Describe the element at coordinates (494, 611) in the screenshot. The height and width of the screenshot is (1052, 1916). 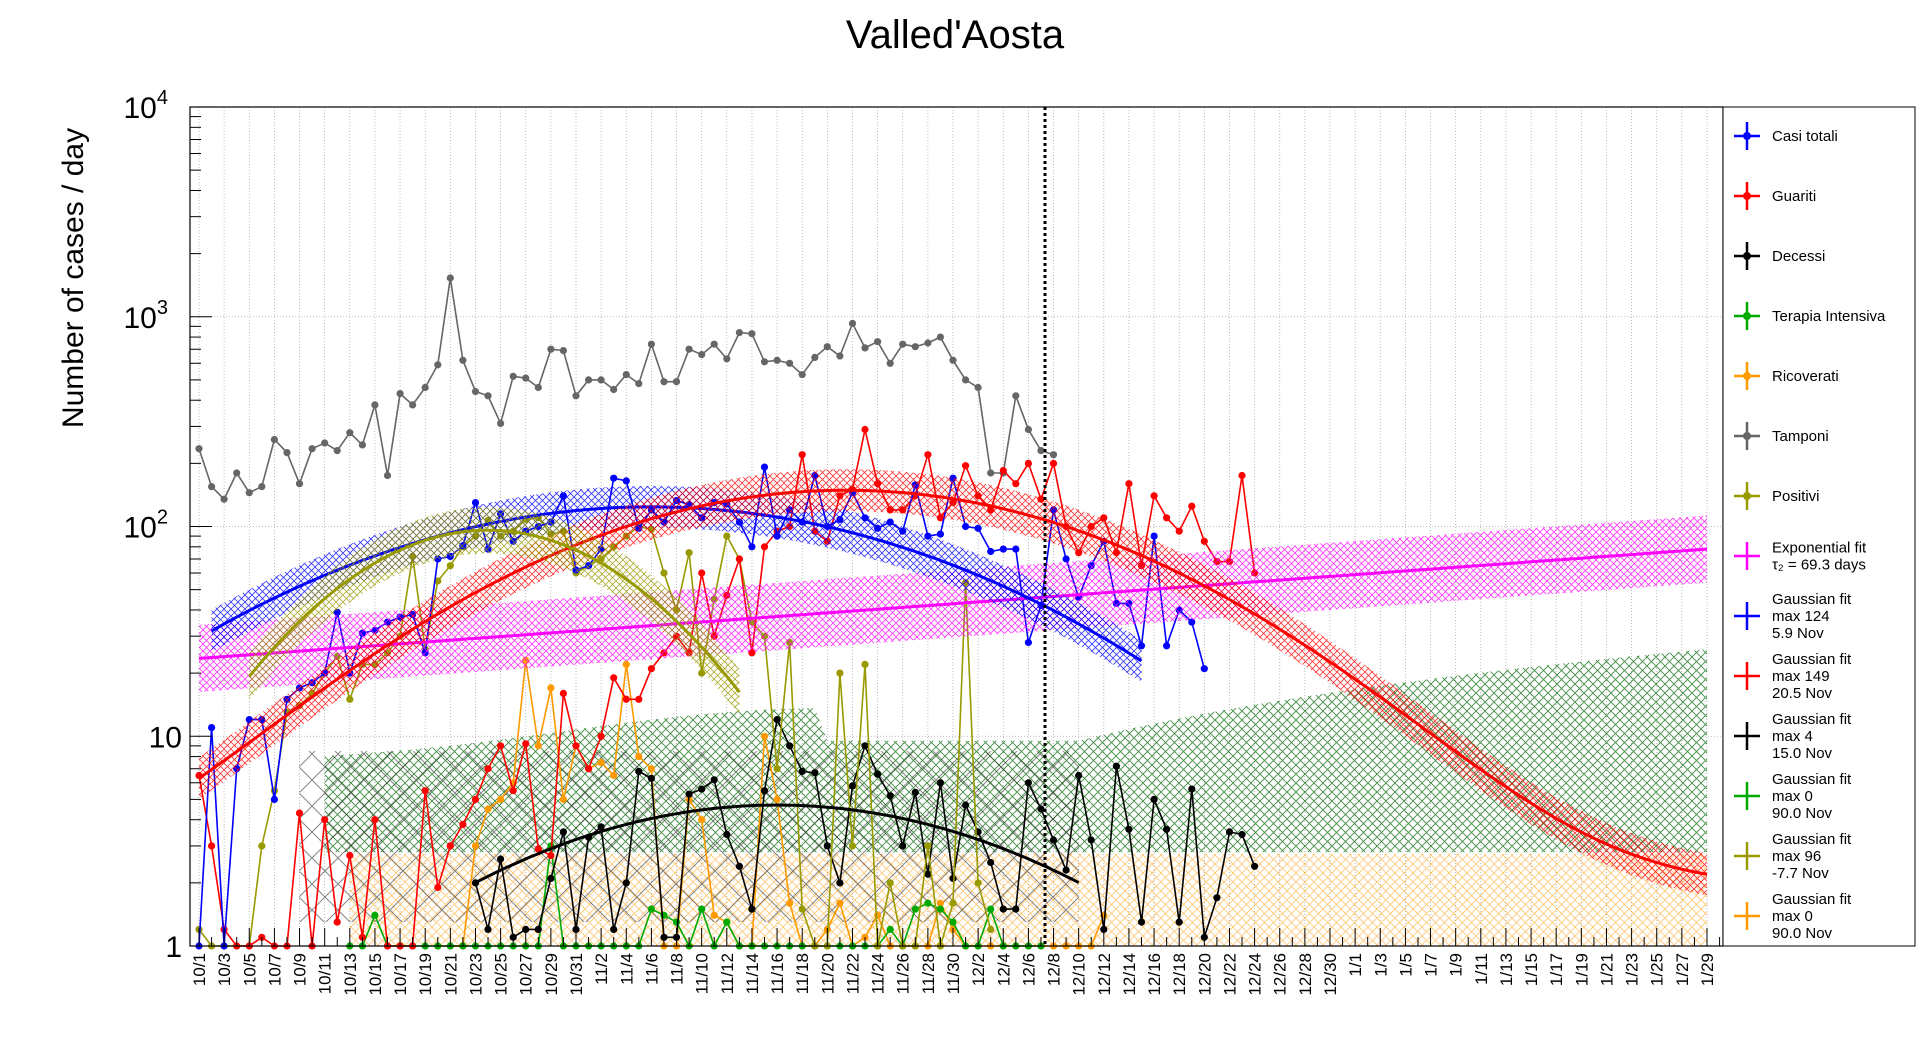
I see `gauss-fit-positivi-curve` at that location.